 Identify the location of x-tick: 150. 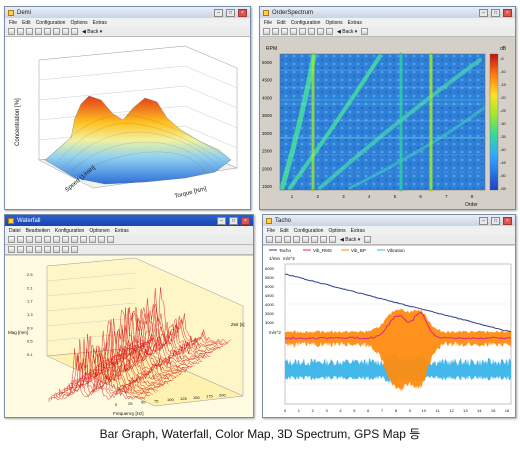
(196, 397).